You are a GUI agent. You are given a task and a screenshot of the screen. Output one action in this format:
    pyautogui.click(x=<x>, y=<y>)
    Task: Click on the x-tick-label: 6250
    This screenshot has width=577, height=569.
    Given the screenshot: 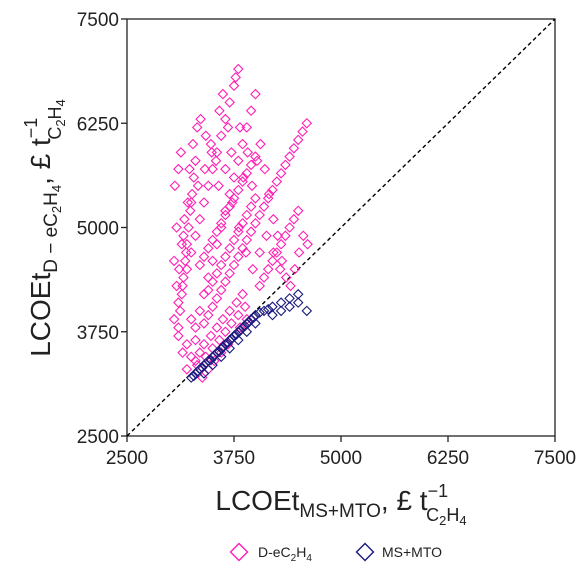 What is the action you would take?
    pyautogui.click(x=448, y=458)
    